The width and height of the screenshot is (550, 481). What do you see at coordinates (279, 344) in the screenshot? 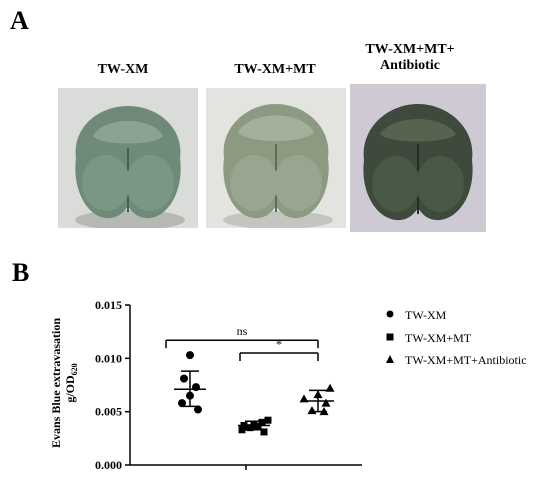
I see `significance-label: *` at bounding box center [279, 344].